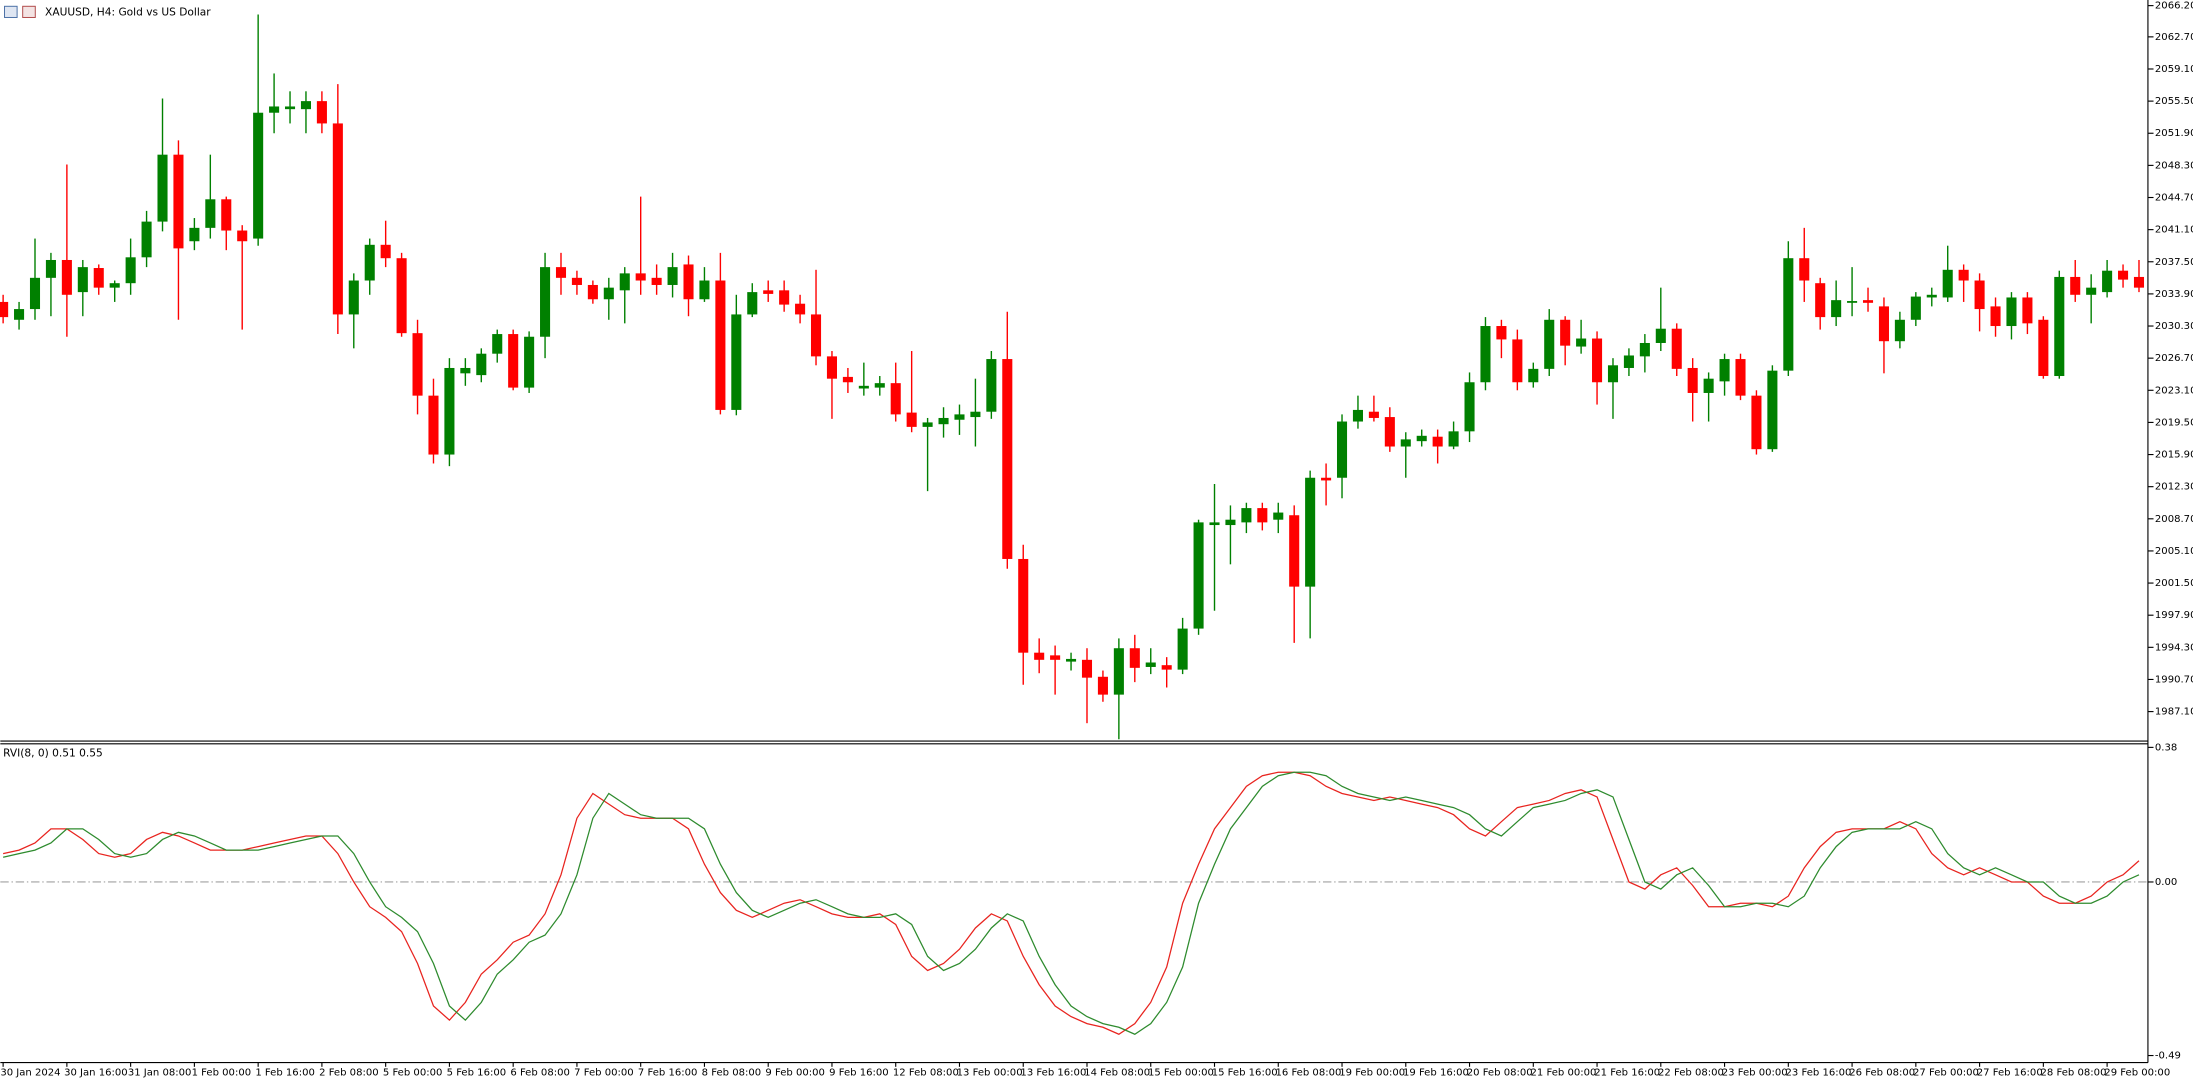  What do you see at coordinates (160, 1072) in the screenshot?
I see `x-tick-label: 31 Jan 08:00` at bounding box center [160, 1072].